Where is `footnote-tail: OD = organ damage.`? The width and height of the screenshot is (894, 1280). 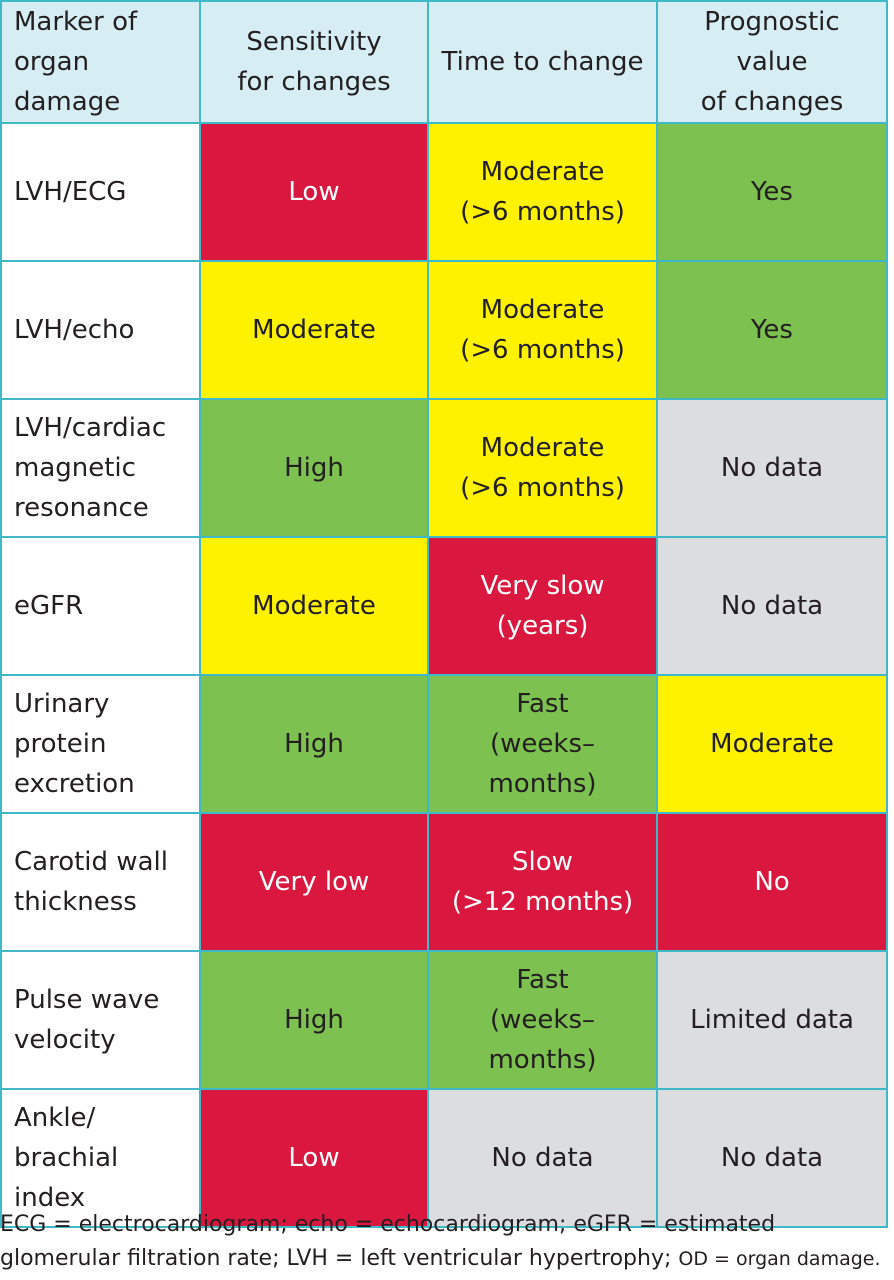 footnote-tail: OD = organ damage. is located at coordinates (779, 1259).